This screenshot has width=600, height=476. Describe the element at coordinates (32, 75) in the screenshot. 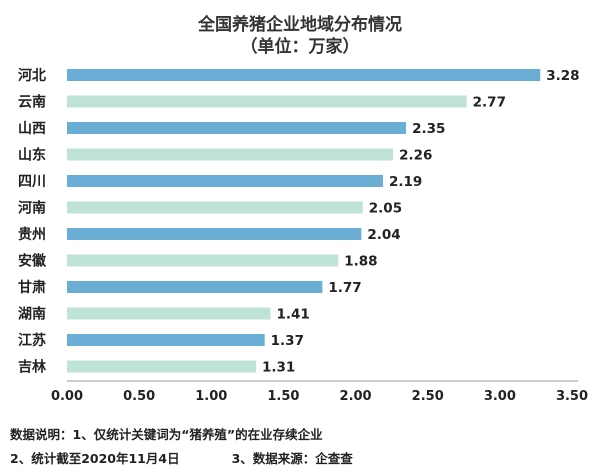

I see `category-label-1: 河北` at that location.